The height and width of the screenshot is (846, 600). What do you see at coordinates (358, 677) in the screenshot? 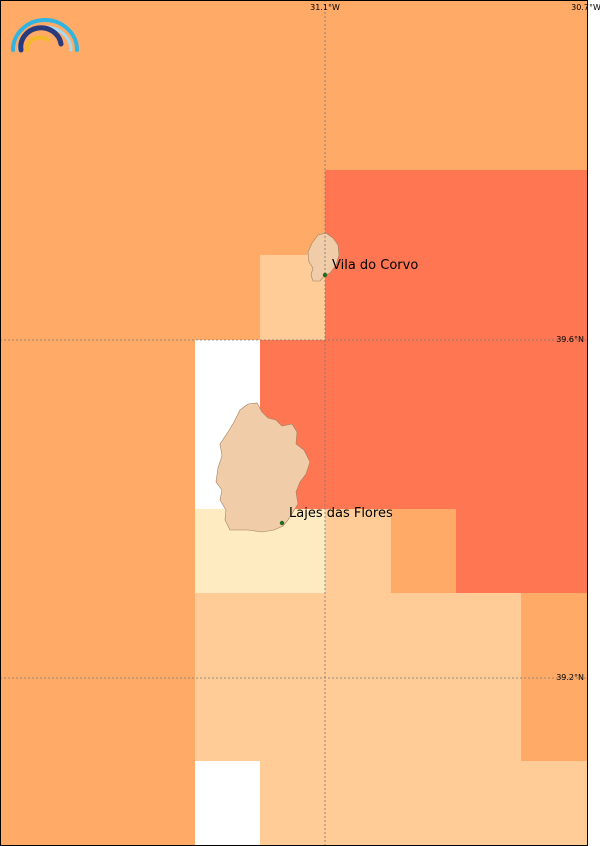
I see `cell-south-light` at bounding box center [358, 677].